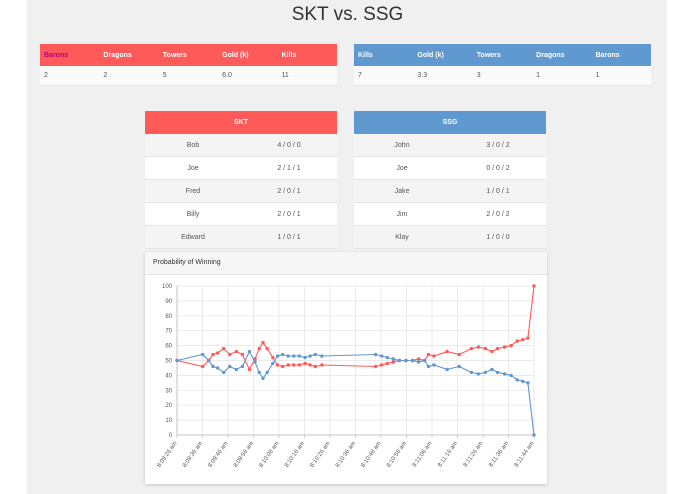  Describe the element at coordinates (402, 168) in the screenshot. I see `player-name: Joe` at that location.